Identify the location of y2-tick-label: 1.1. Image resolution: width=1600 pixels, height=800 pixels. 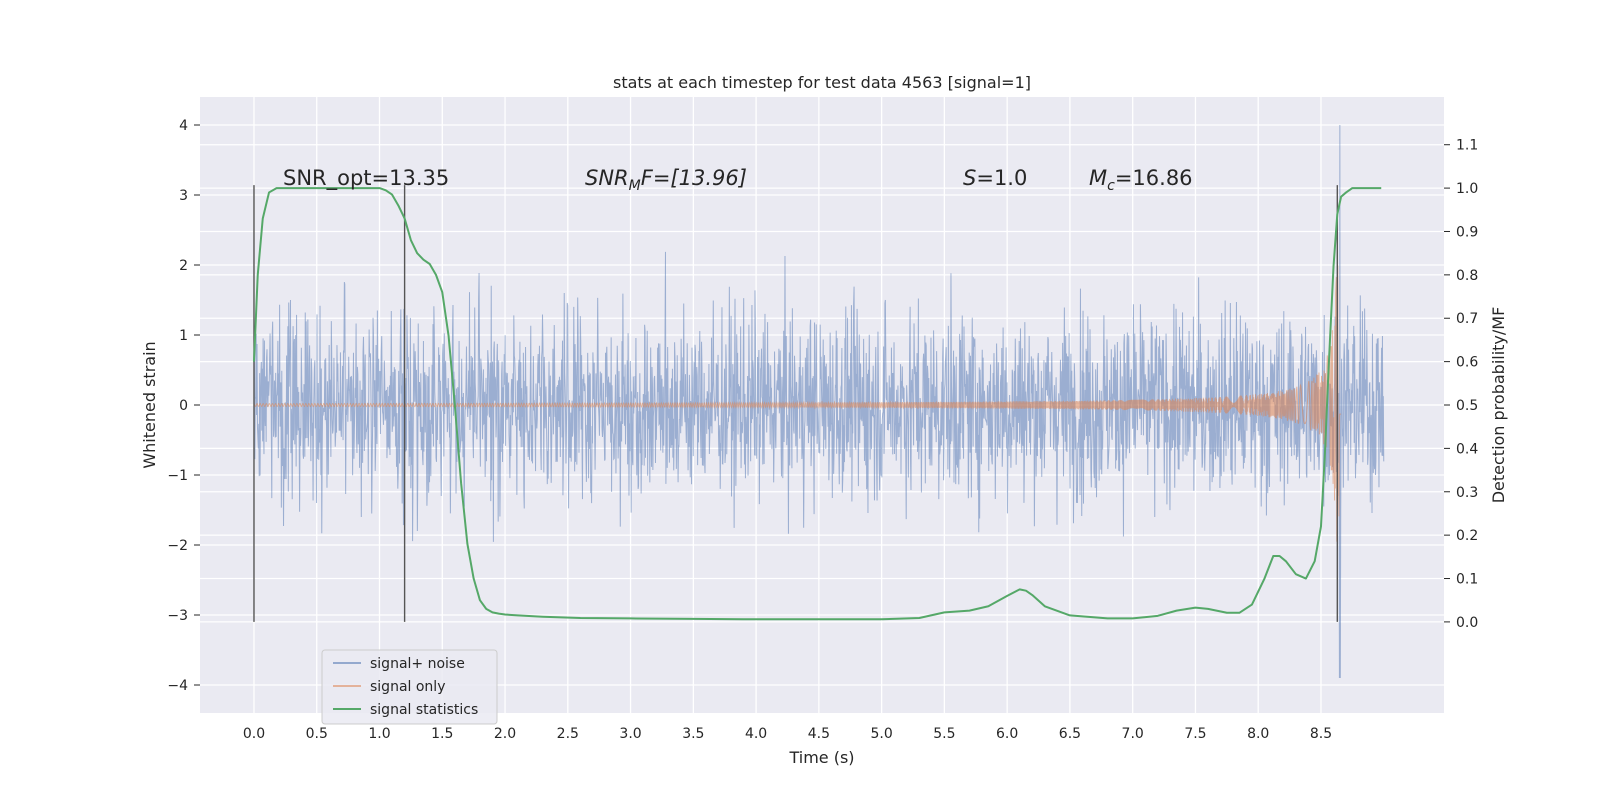
(1467, 146).